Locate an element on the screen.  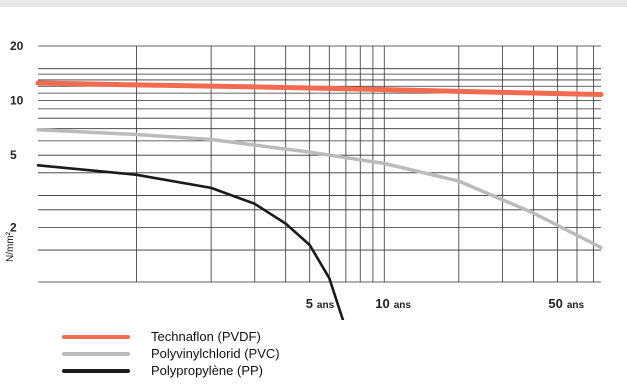
legend-label-pvdf: Technaflon (PVDF) is located at coordinates (206, 336).